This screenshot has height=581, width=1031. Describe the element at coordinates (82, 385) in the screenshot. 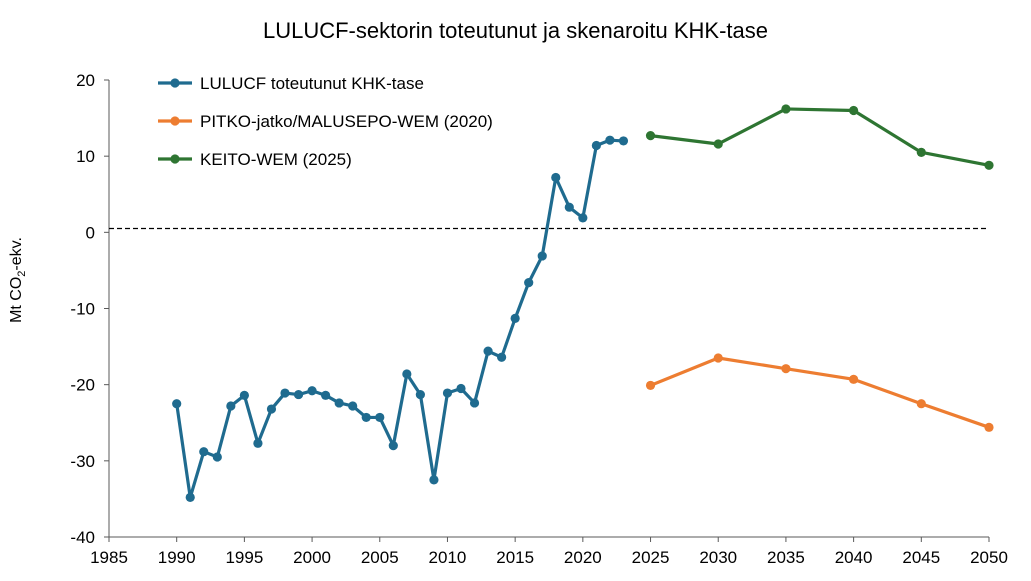

I see `y-tick-label: -20` at that location.